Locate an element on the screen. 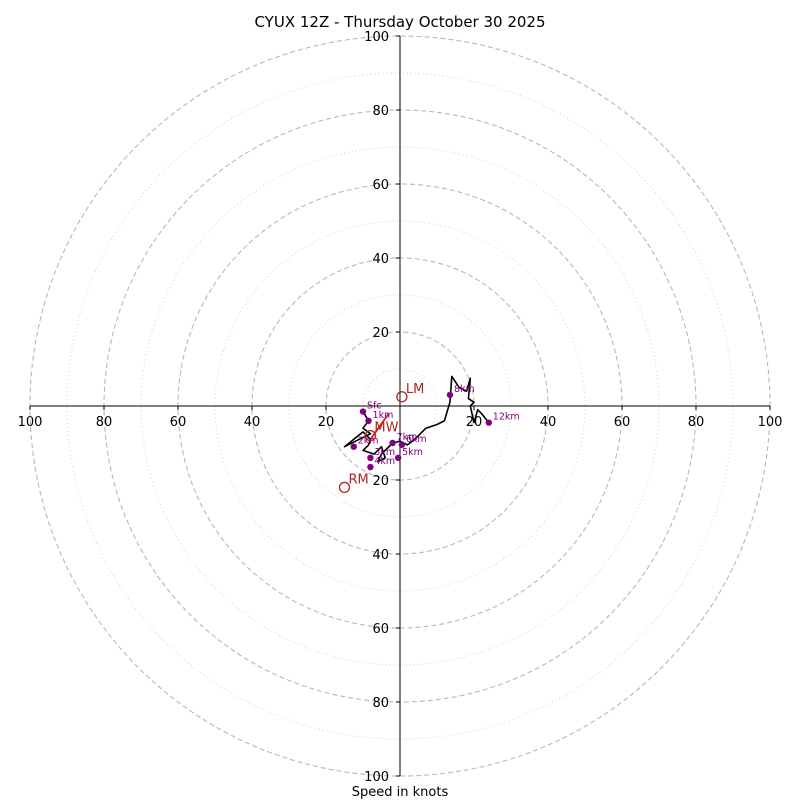  storm-motion-mw is located at coordinates (370, 435).